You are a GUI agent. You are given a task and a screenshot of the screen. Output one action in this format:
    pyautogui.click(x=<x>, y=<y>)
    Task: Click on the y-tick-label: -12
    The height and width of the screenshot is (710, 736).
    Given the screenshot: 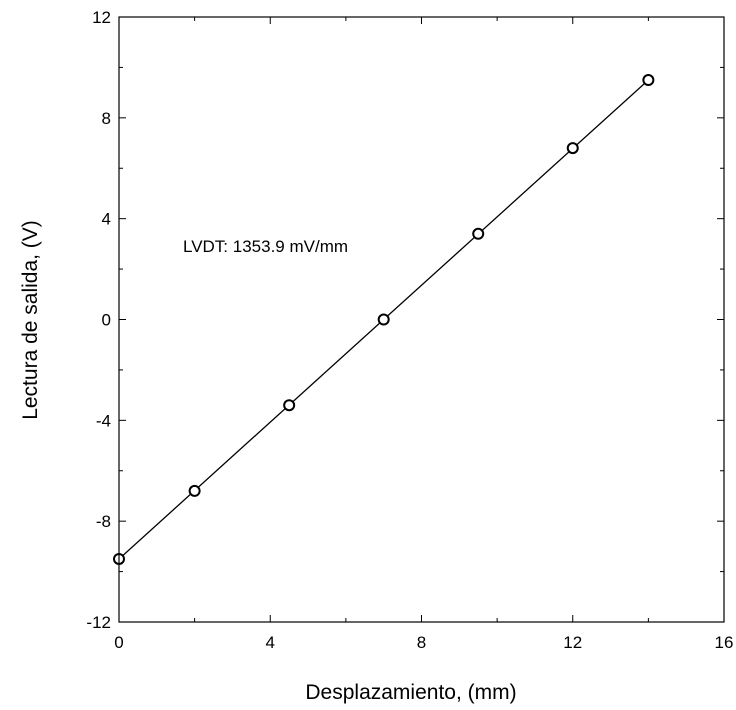 What is the action you would take?
    pyautogui.click(x=98, y=622)
    